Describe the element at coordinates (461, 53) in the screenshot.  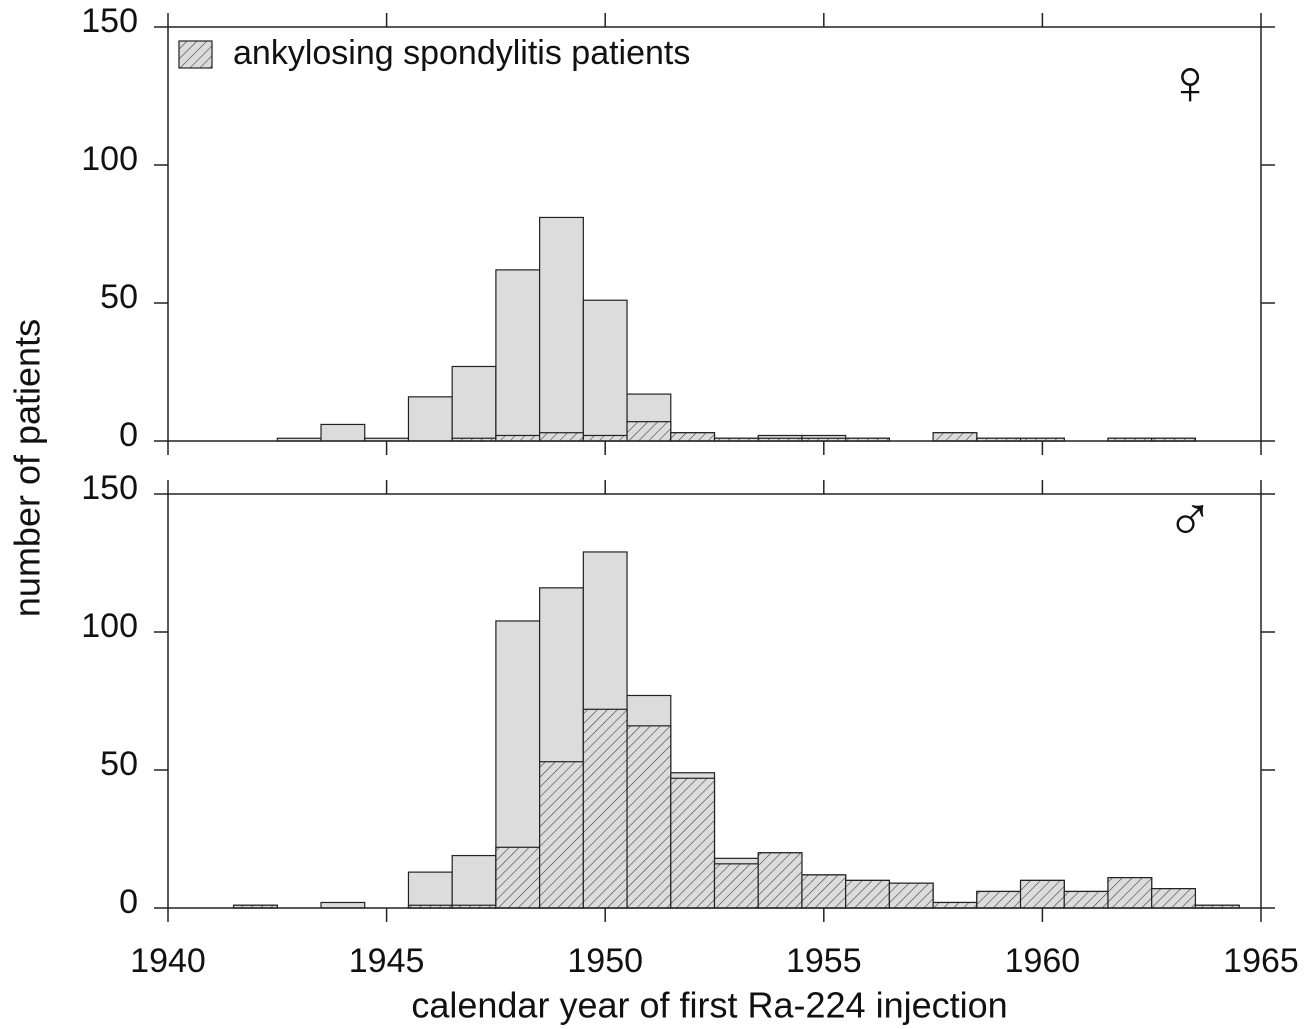
I see `legend-label: ankylosing spondylitis patients` at that location.